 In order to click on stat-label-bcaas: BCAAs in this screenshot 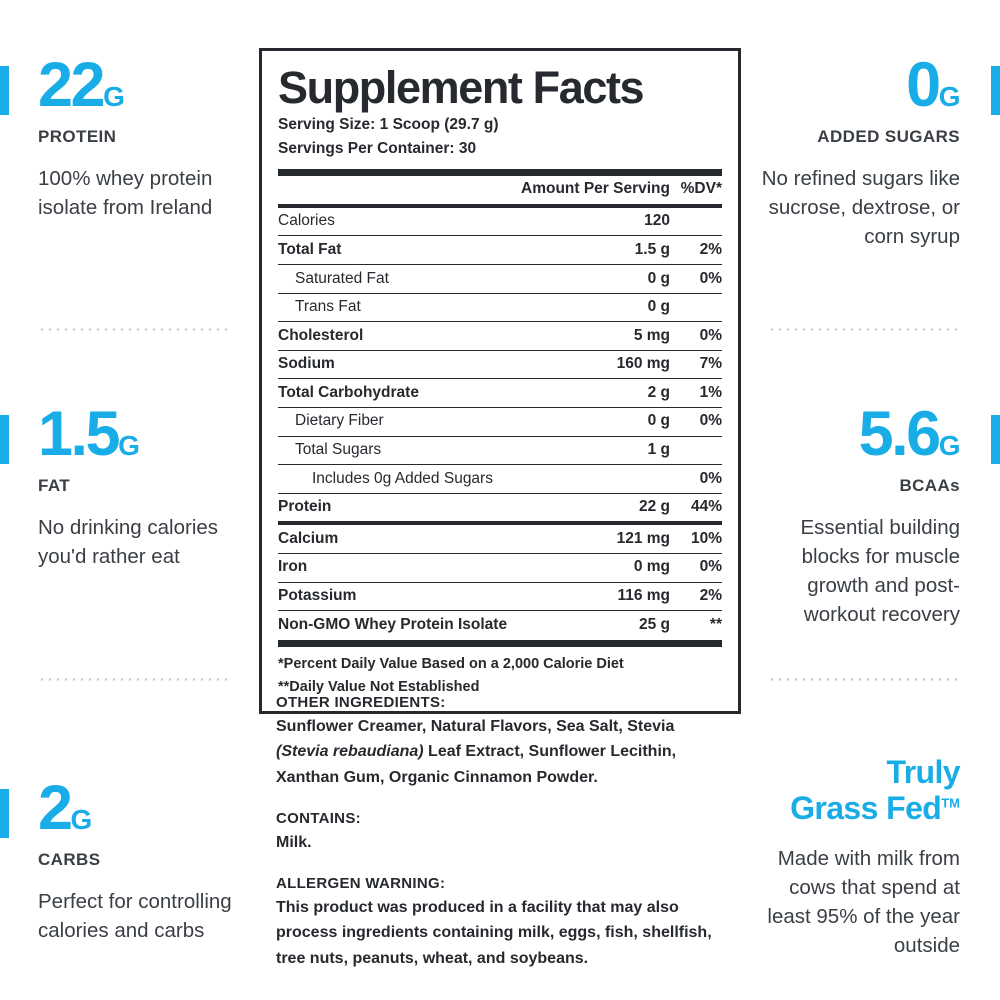, I will do `click(929, 485)`.